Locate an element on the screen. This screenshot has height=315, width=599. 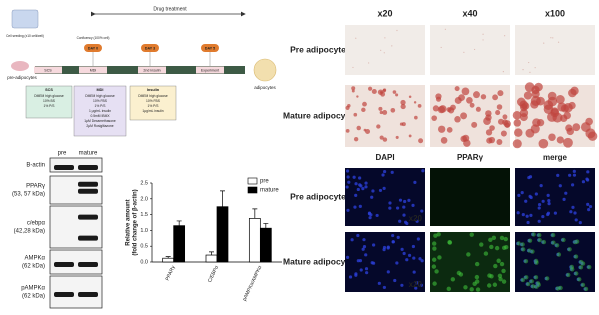
label: DAY 3 is located at coordinates (150, 48).